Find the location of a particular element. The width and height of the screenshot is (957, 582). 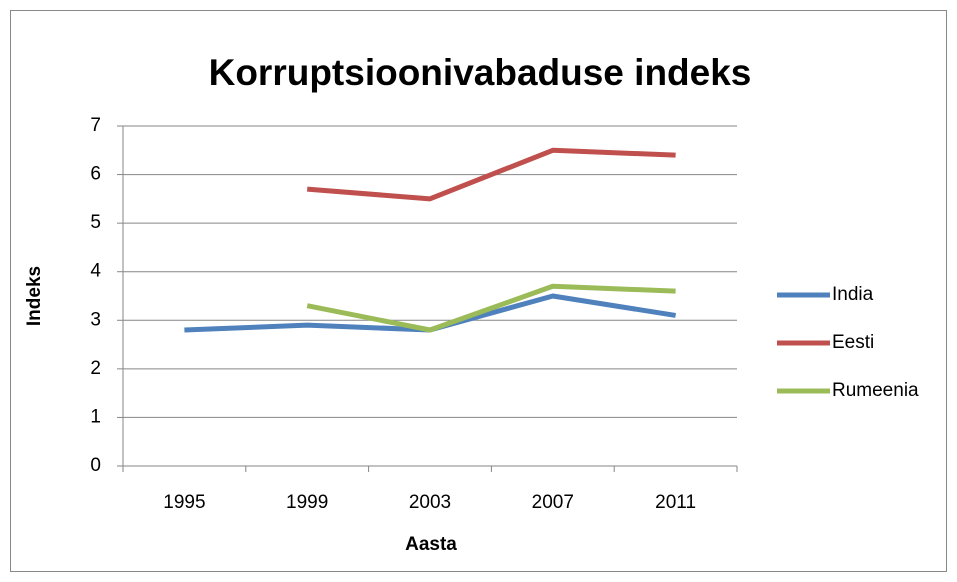

x-tick-label: 1999 is located at coordinates (307, 502).